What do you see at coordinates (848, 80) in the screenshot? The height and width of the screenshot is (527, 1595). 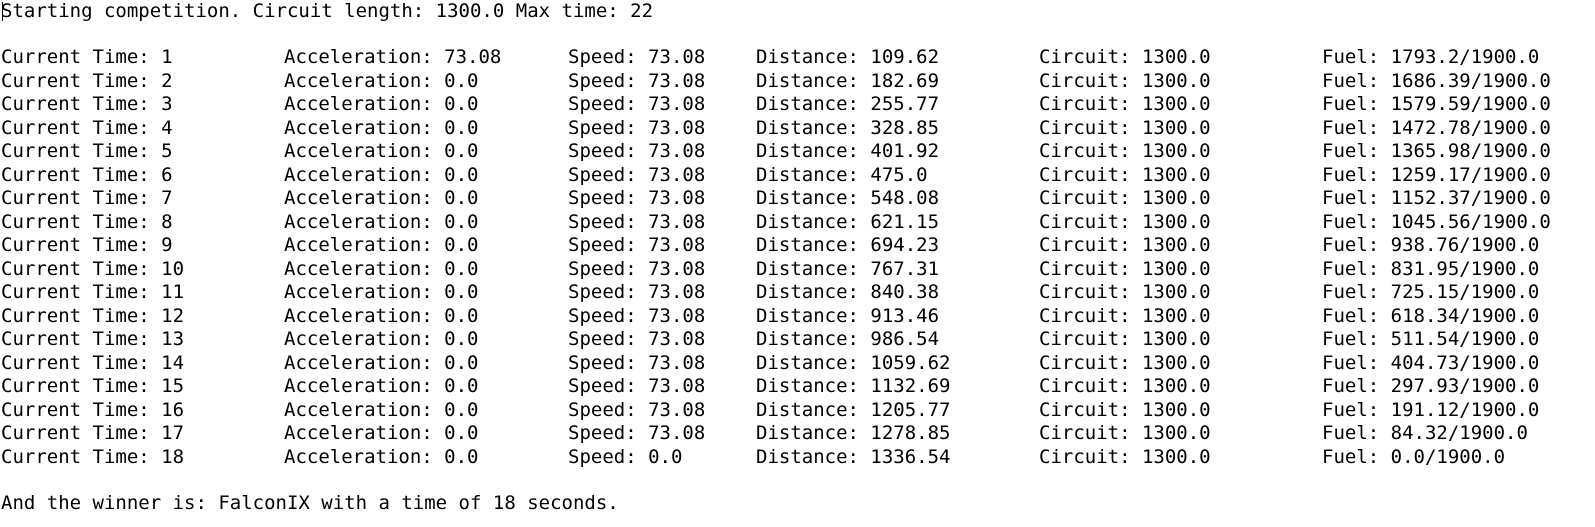 I see `distance-cell: Distance: 182.69` at bounding box center [848, 80].